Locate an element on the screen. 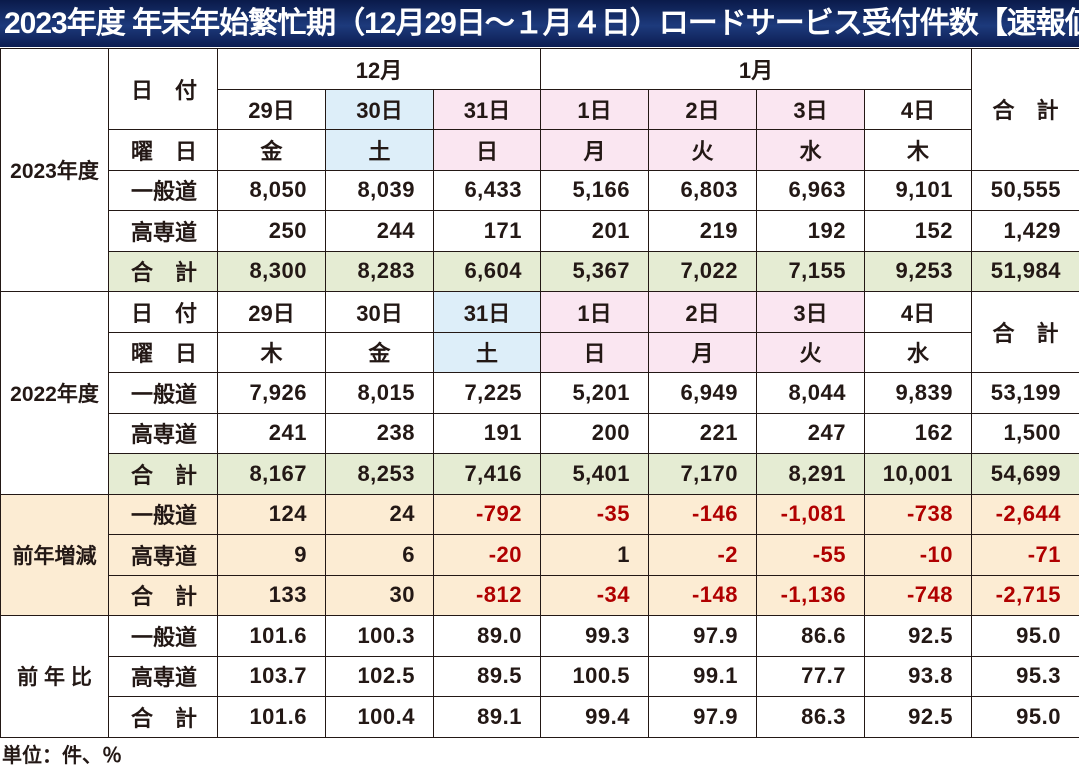  sum-cell: -2,644 is located at coordinates (1025, 514).